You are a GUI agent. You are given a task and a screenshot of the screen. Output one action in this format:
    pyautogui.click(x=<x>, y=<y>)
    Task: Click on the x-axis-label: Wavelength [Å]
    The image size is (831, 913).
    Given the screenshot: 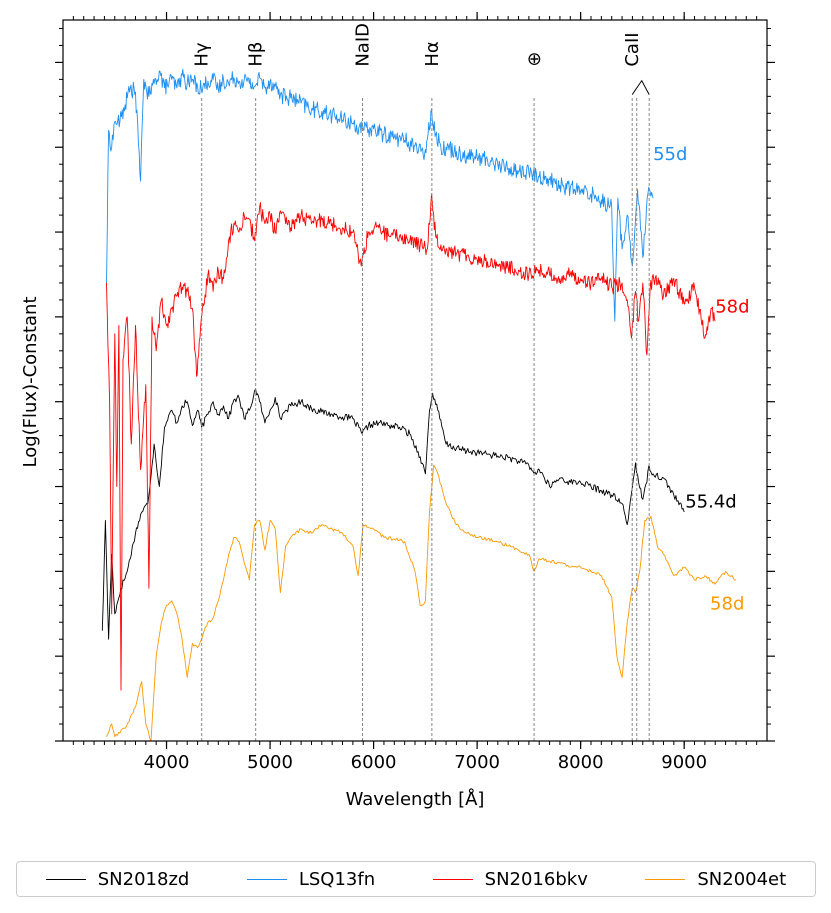 What is the action you would take?
    pyautogui.click(x=415, y=799)
    